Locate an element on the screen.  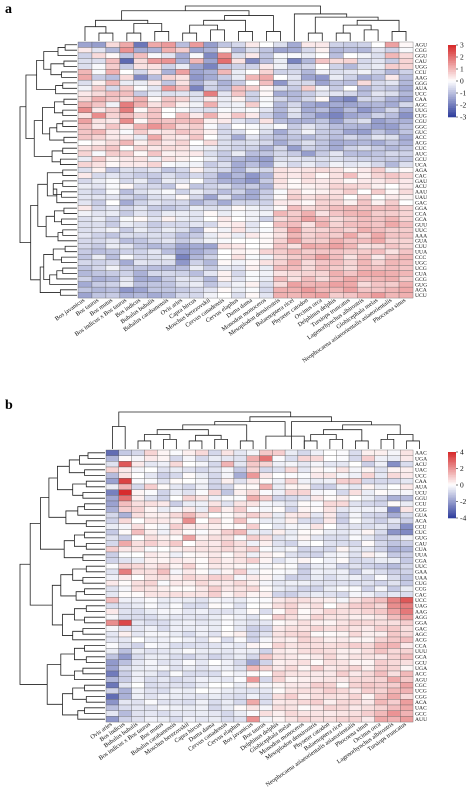
row-label: UCC is located at coordinates (421, 95).